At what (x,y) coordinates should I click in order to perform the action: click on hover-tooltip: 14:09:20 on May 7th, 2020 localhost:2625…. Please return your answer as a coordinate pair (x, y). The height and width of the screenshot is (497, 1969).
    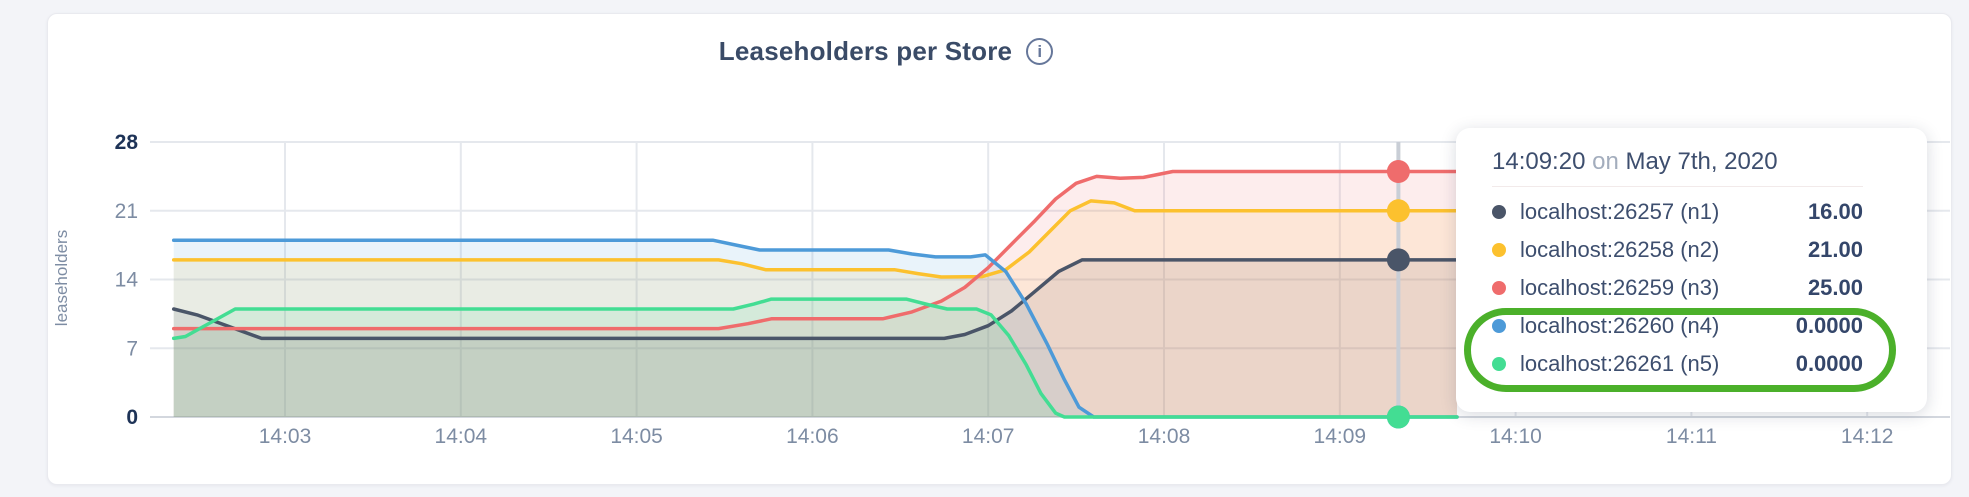
    Looking at the image, I should click on (1691, 270).